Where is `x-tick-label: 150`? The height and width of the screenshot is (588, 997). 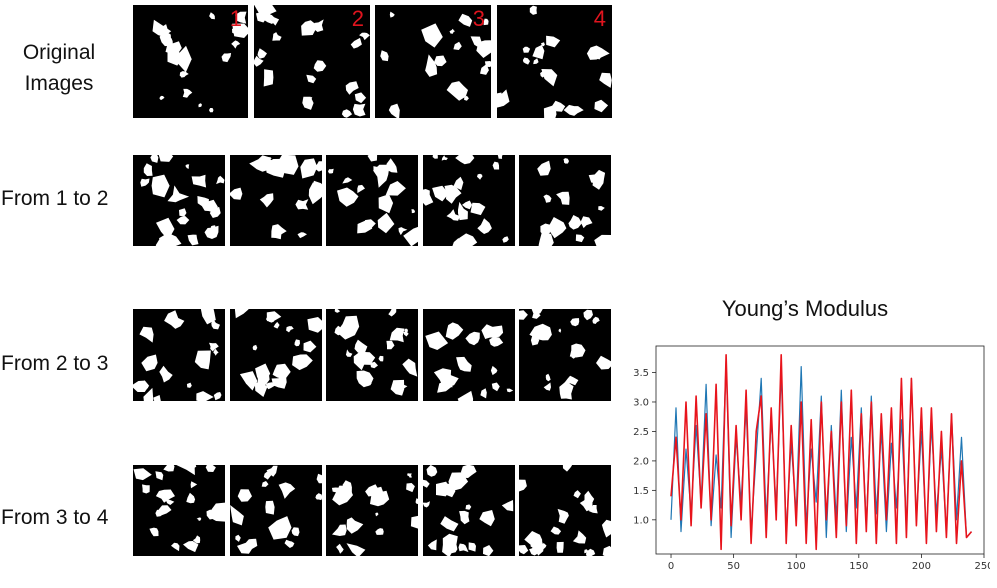
x-tick-label: 150 is located at coordinates (858, 566).